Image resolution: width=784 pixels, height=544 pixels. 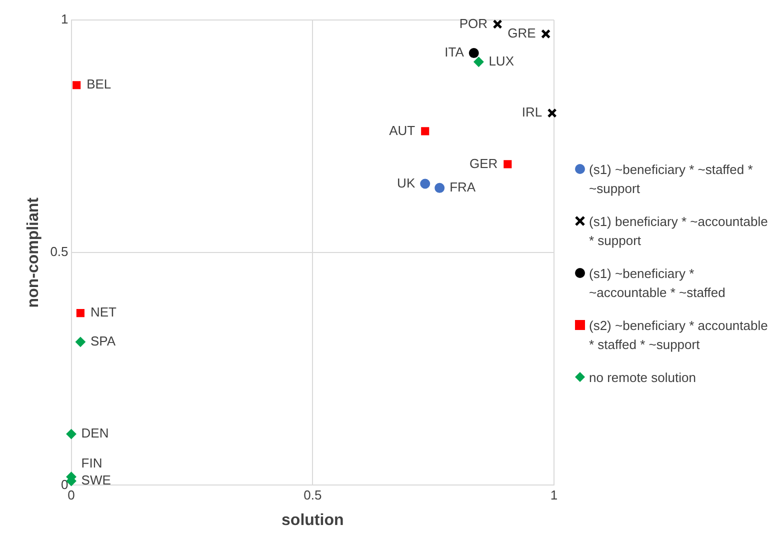 What do you see at coordinates (96, 480) in the screenshot?
I see `annotation: SWE` at bounding box center [96, 480].